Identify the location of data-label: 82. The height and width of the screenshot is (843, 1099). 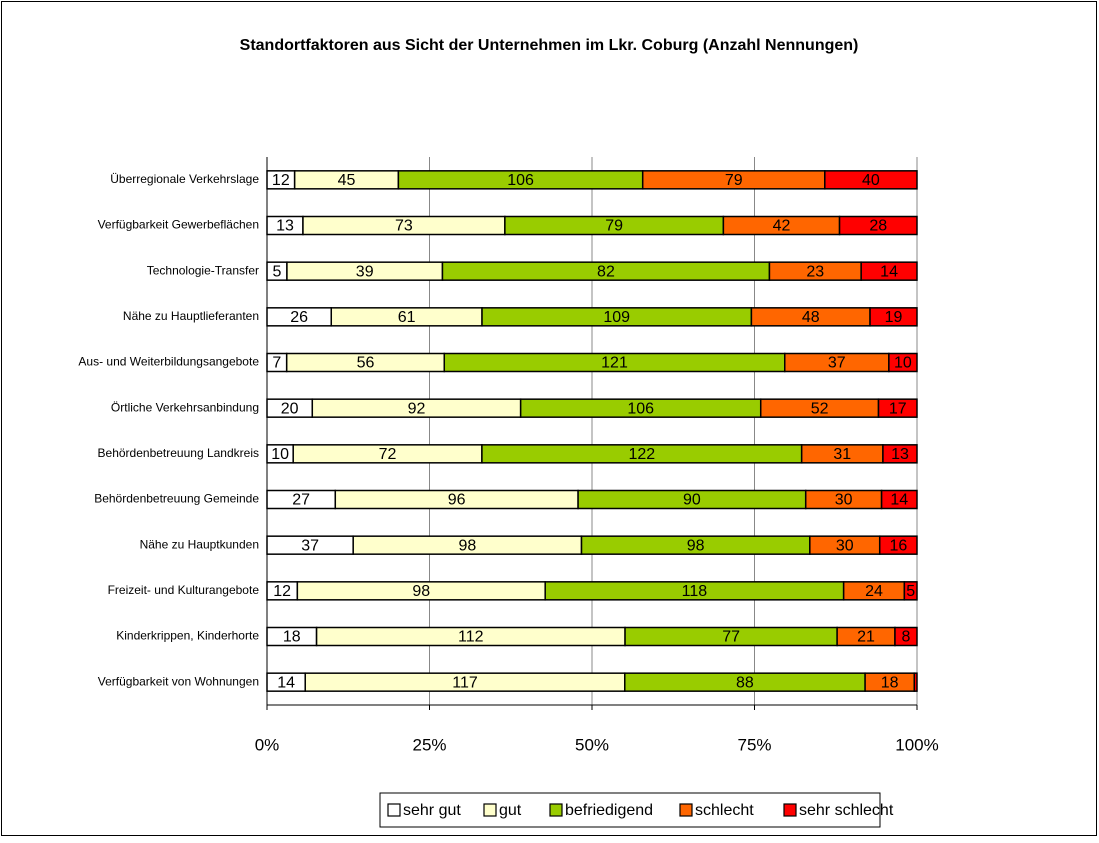
(606, 271).